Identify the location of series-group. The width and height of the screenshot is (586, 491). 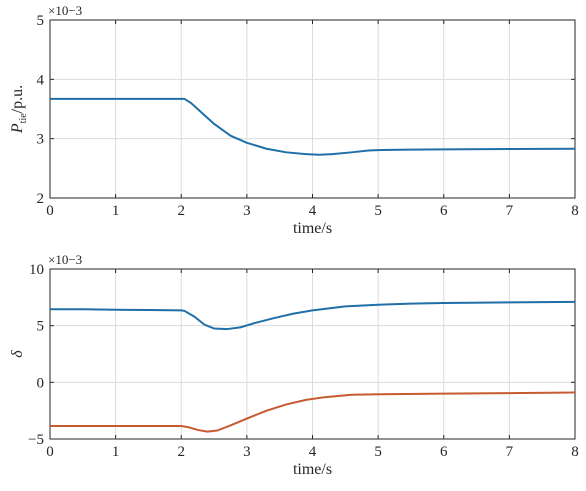
(313, 126).